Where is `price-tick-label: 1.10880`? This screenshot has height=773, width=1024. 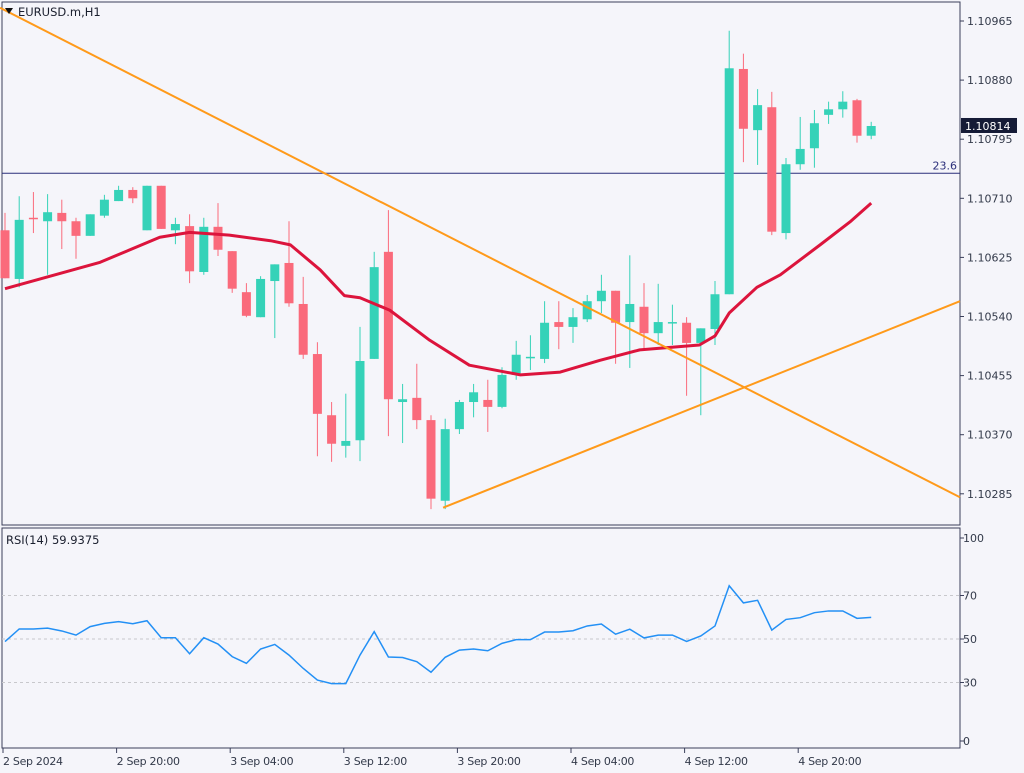
price-tick-label: 1.10880 is located at coordinates (990, 80).